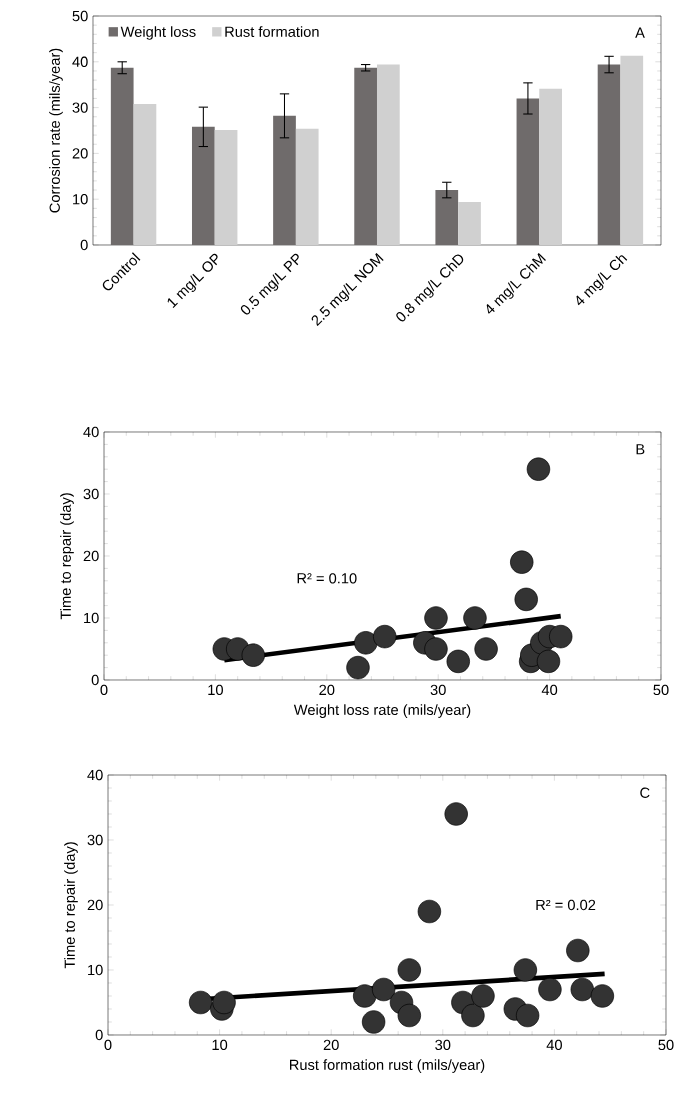  Describe the element at coordinates (158, 33) in the screenshot. I see `legend-label: Weight loss` at that location.